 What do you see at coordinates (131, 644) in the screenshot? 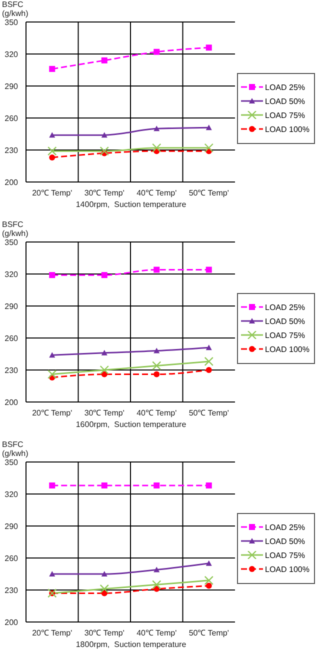
I see `x-axis-title: 1800rpm, Suction temperature` at bounding box center [131, 644].